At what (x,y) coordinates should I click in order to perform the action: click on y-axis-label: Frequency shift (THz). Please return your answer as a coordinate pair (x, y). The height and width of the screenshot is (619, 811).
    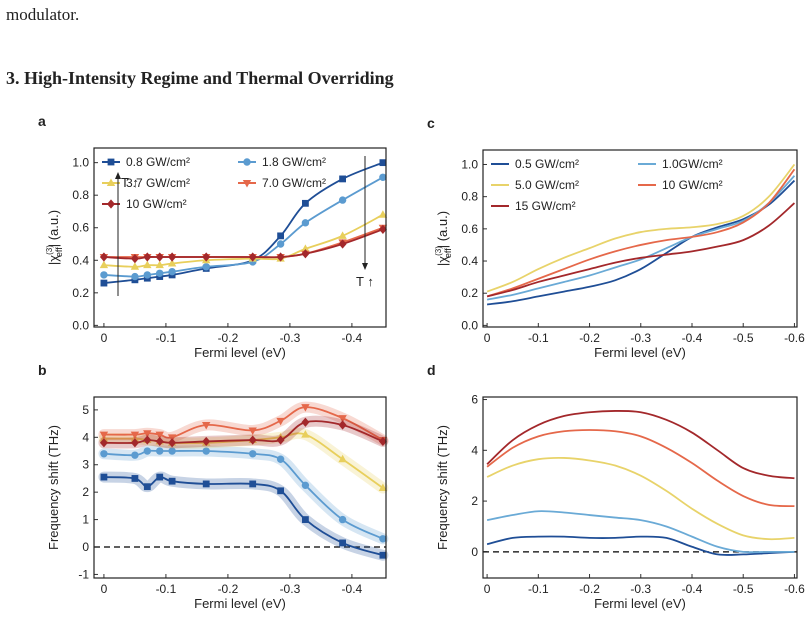
    Looking at the image, I should click on (53, 487).